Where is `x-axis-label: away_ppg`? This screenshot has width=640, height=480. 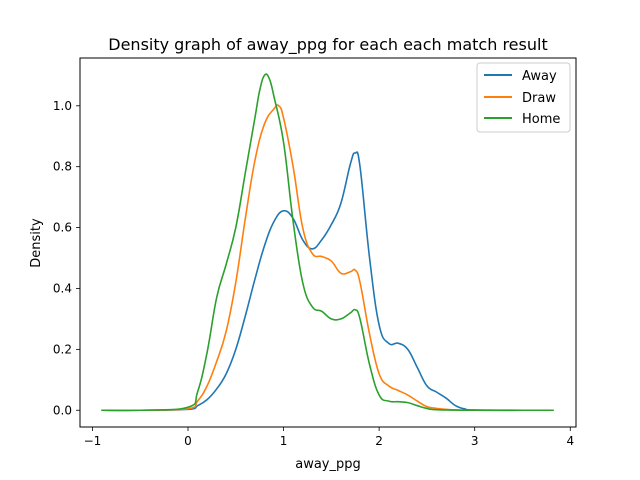 x-axis-label: away_ppg is located at coordinates (328, 464).